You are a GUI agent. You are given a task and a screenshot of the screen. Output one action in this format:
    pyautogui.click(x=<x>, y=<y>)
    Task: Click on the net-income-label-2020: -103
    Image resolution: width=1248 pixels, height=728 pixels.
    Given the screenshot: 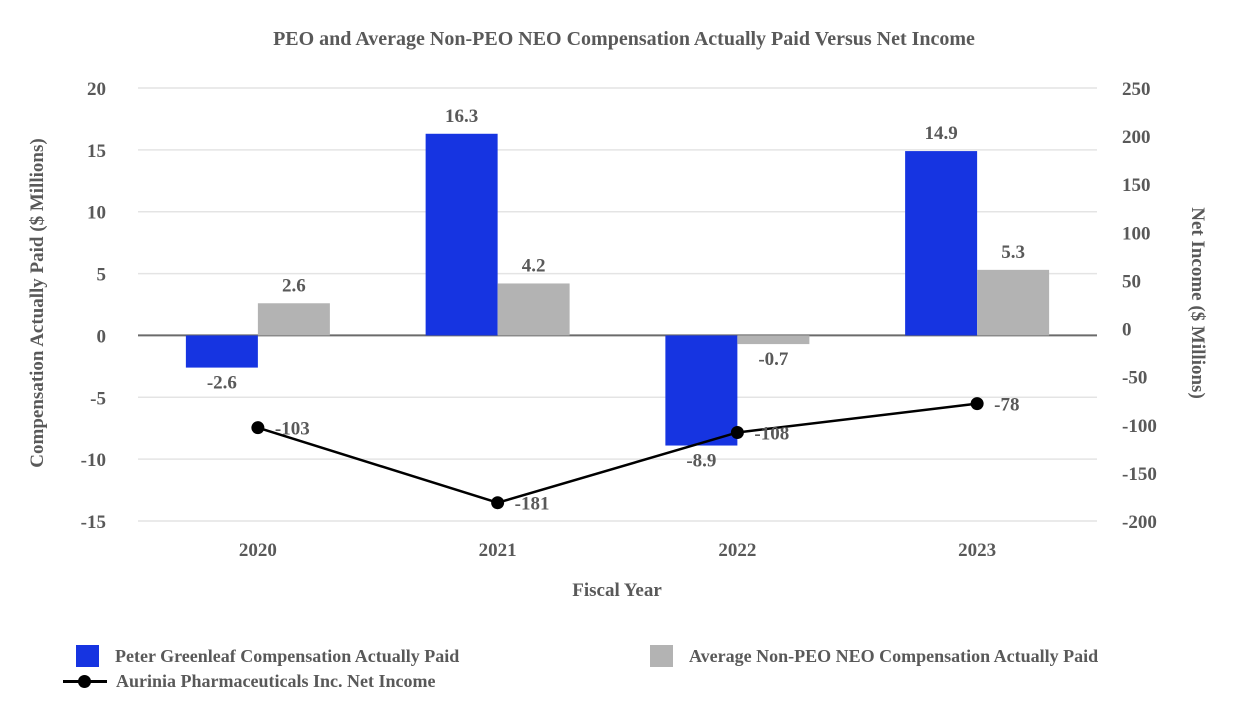 What is the action you would take?
    pyautogui.click(x=292, y=429)
    